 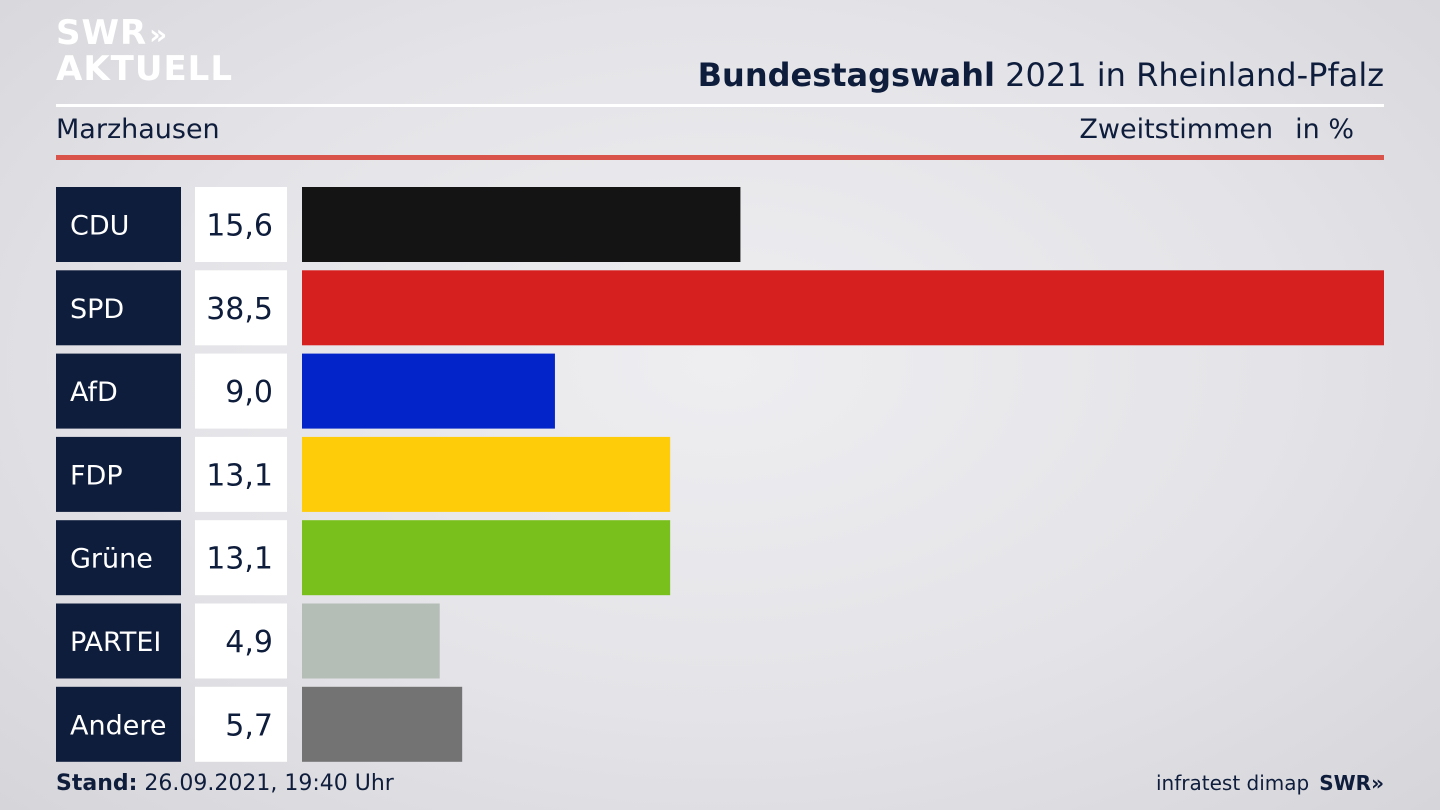 I want to click on swr-small-logo: SWR», so click(x=1351, y=783).